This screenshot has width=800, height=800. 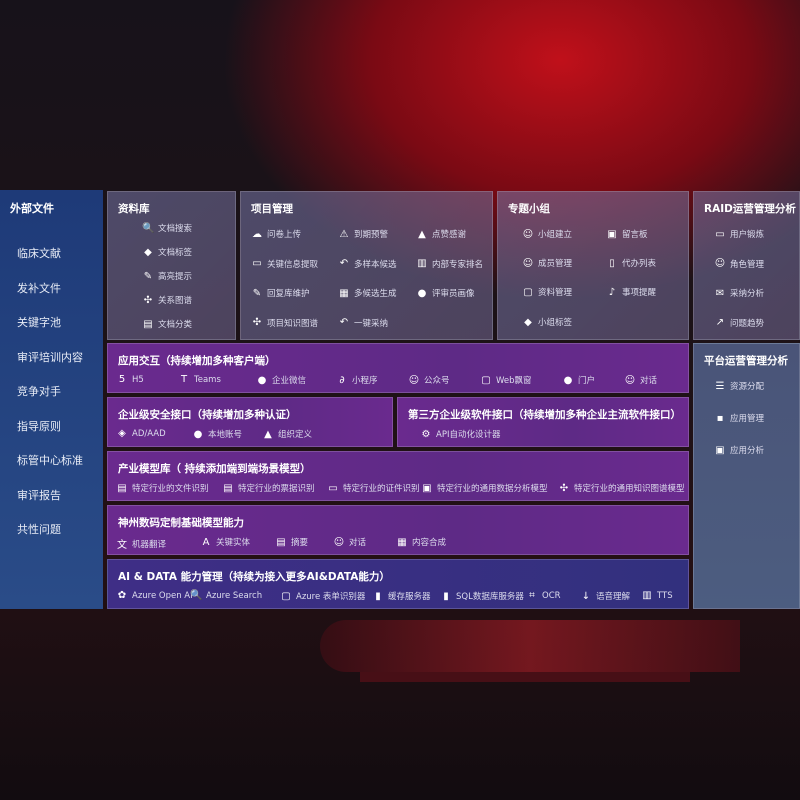 I want to click on panel-title: 神州数码定制基础模型能力, so click(x=181, y=523).